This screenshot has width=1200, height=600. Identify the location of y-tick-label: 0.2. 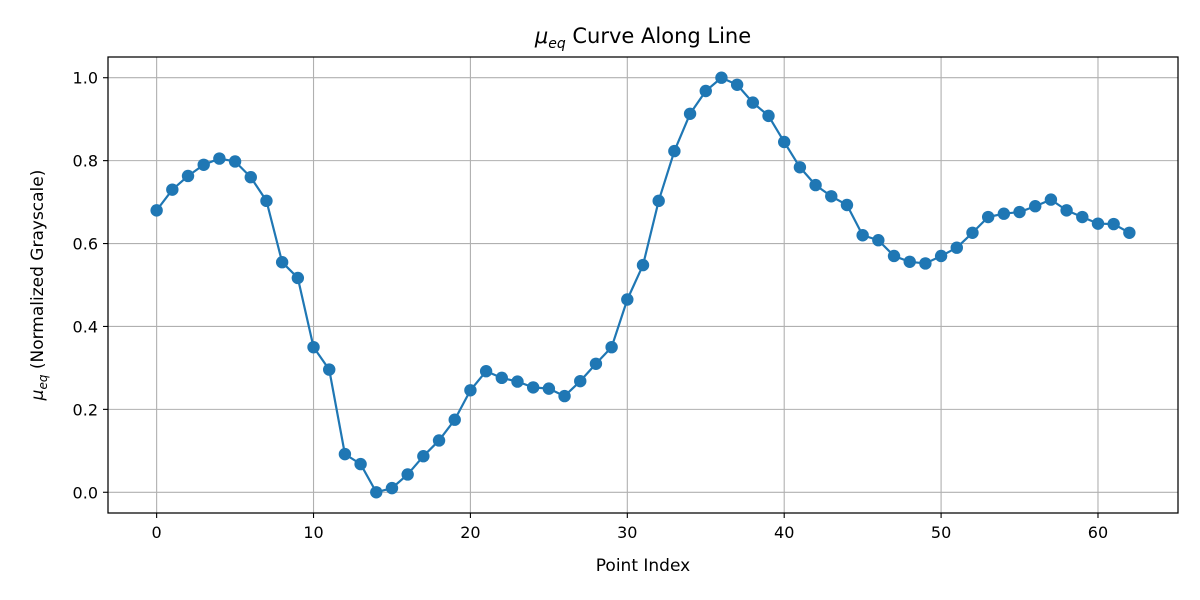
(85, 409).